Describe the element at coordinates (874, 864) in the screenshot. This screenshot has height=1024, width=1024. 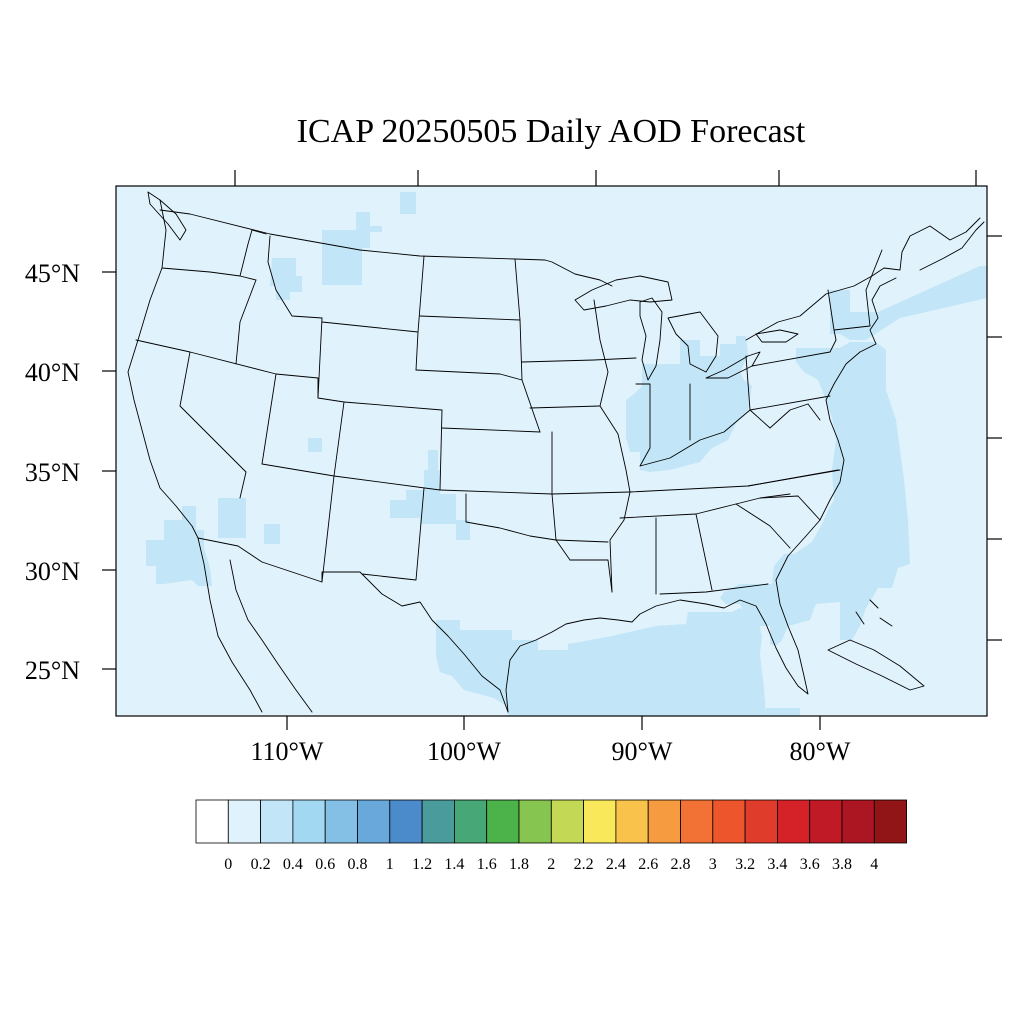
I see `colorbar-label-20: 4` at that location.